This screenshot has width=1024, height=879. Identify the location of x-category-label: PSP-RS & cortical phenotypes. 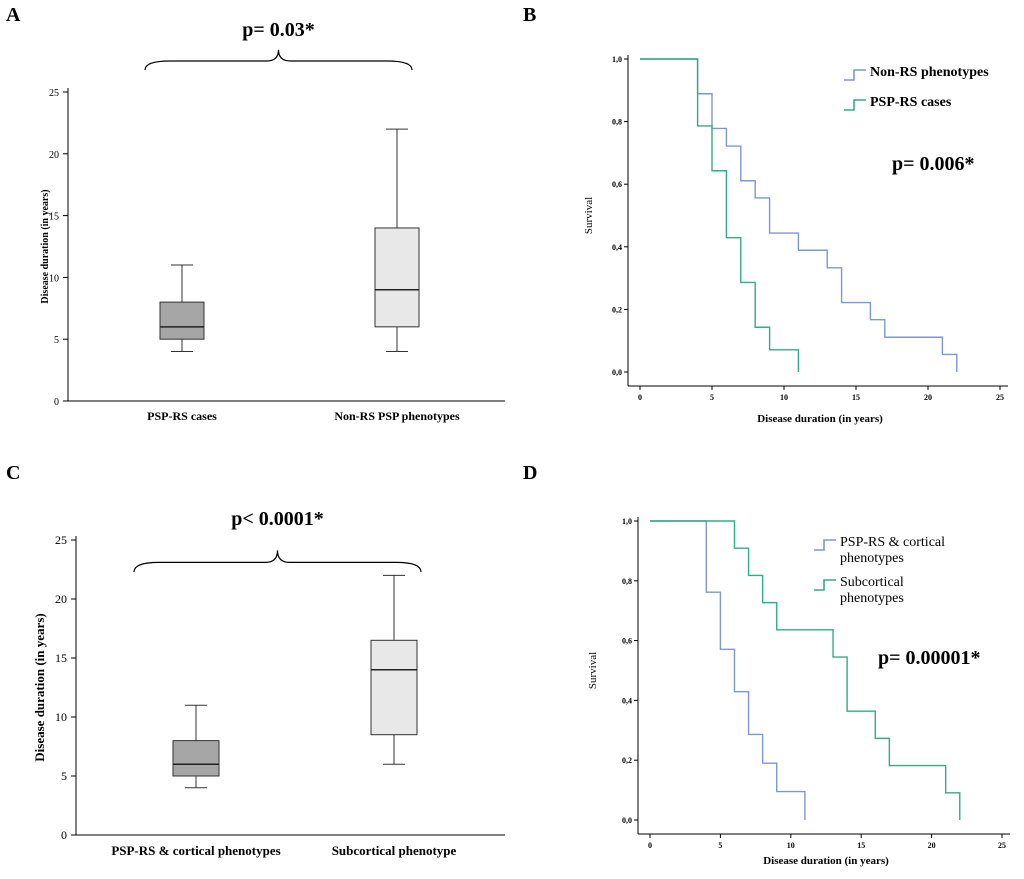
(195, 850).